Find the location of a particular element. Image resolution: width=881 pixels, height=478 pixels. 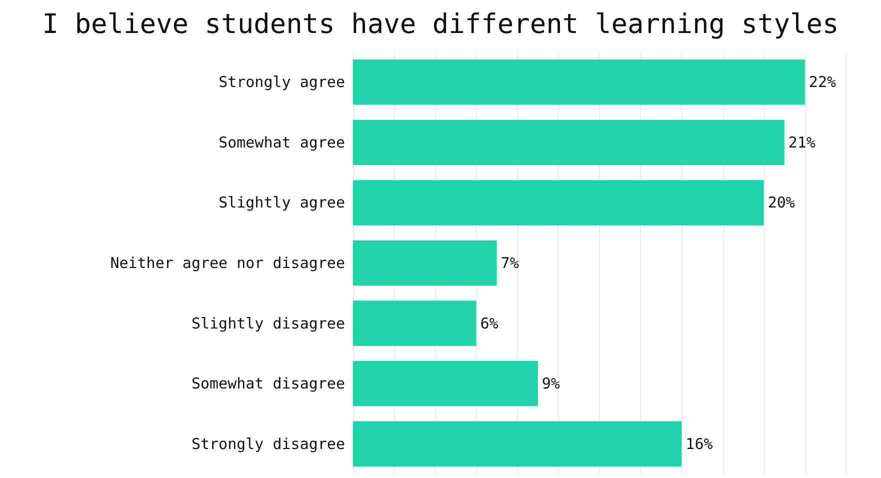

data-label: 9% is located at coordinates (551, 383).